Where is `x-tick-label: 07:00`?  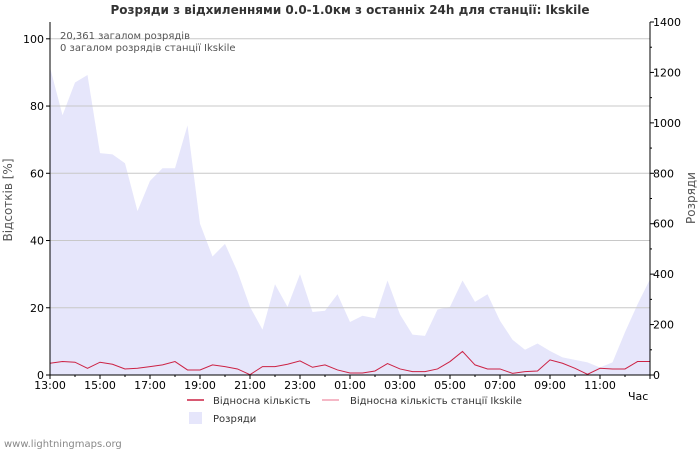 x-tick-label: 07:00 is located at coordinates (500, 385).